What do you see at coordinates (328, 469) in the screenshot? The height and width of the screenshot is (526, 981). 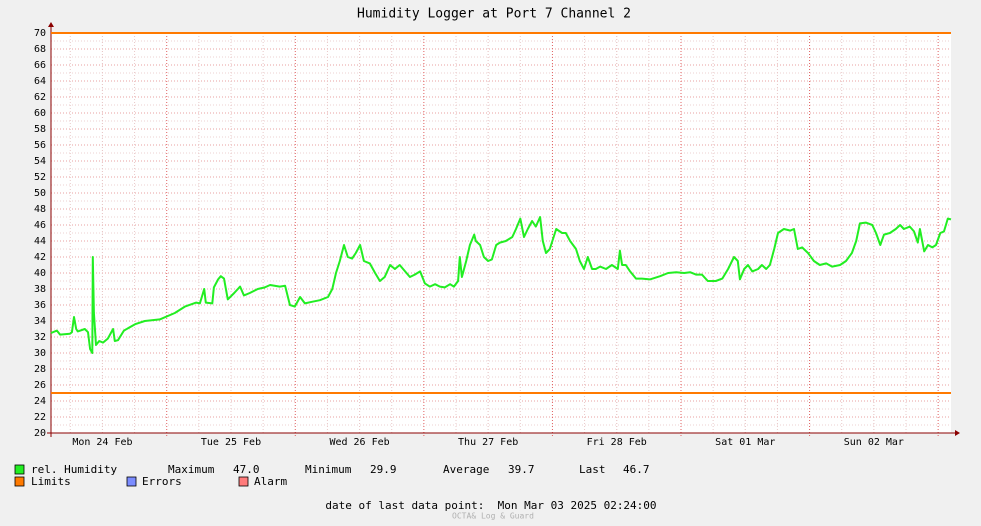 I see `stat-label: Minimum` at bounding box center [328, 469].